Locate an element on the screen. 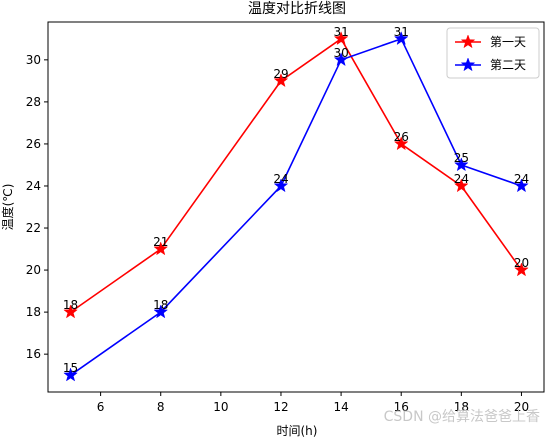 The height and width of the screenshot is (438, 547). watermark: CSDN @给算法爸爸上香 is located at coordinates (462, 417).